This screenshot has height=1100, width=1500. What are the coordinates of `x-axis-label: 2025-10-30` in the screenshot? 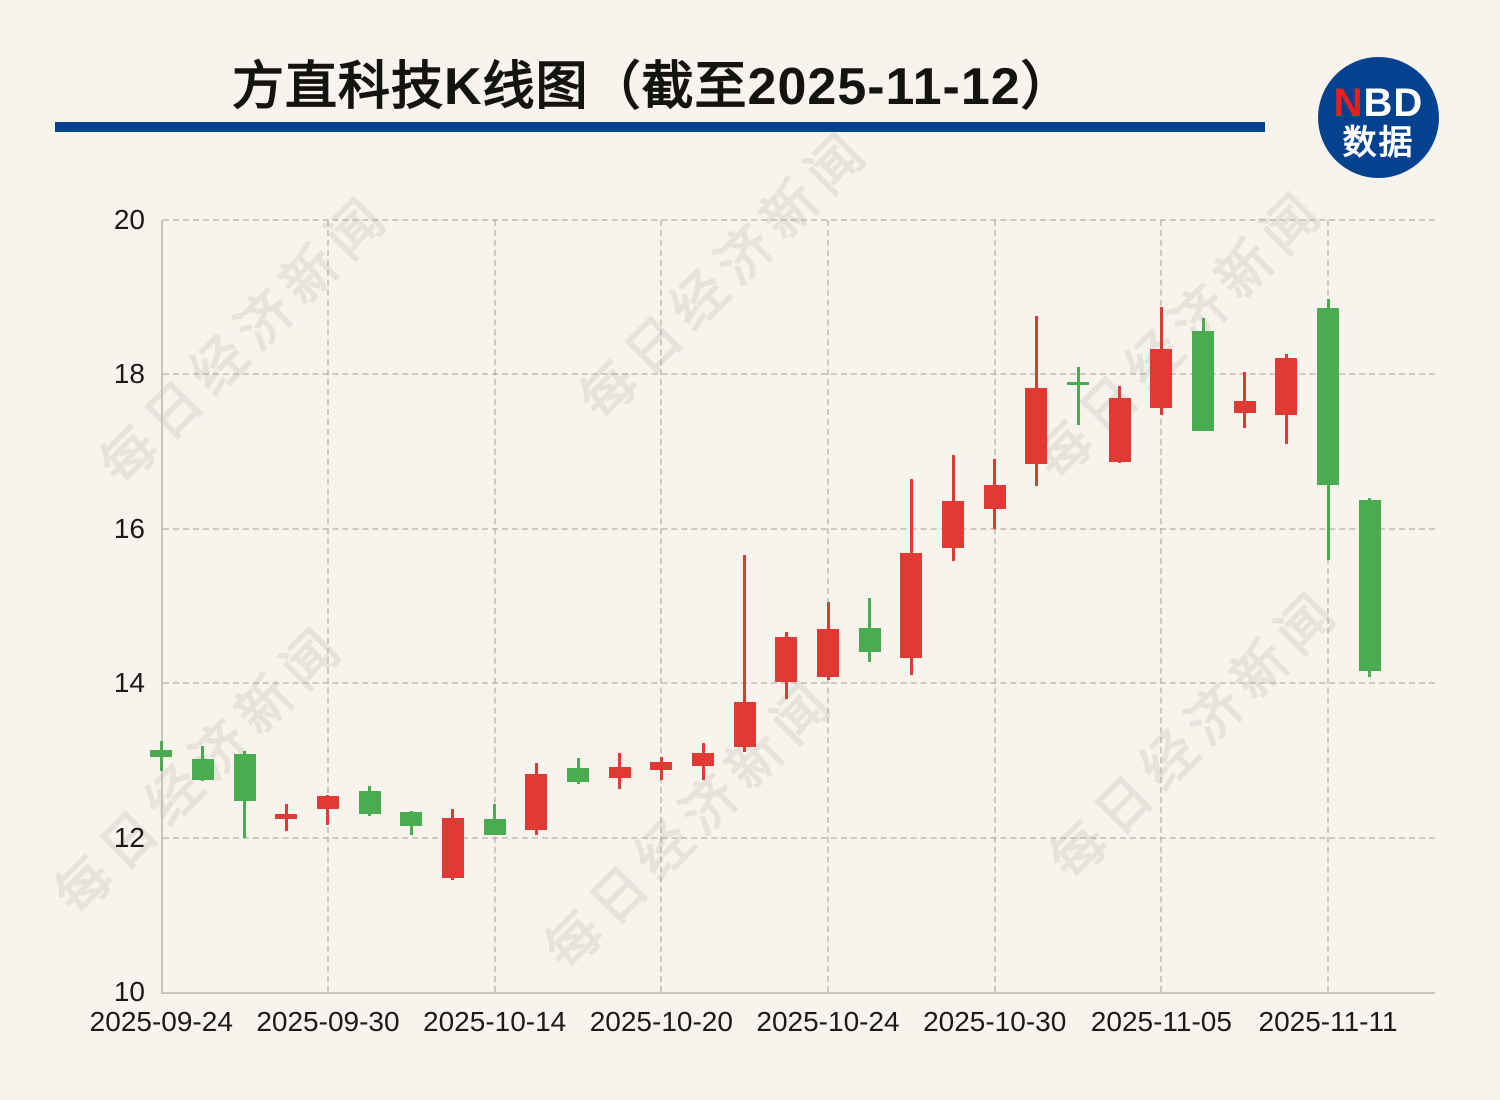 It's located at (995, 1021).